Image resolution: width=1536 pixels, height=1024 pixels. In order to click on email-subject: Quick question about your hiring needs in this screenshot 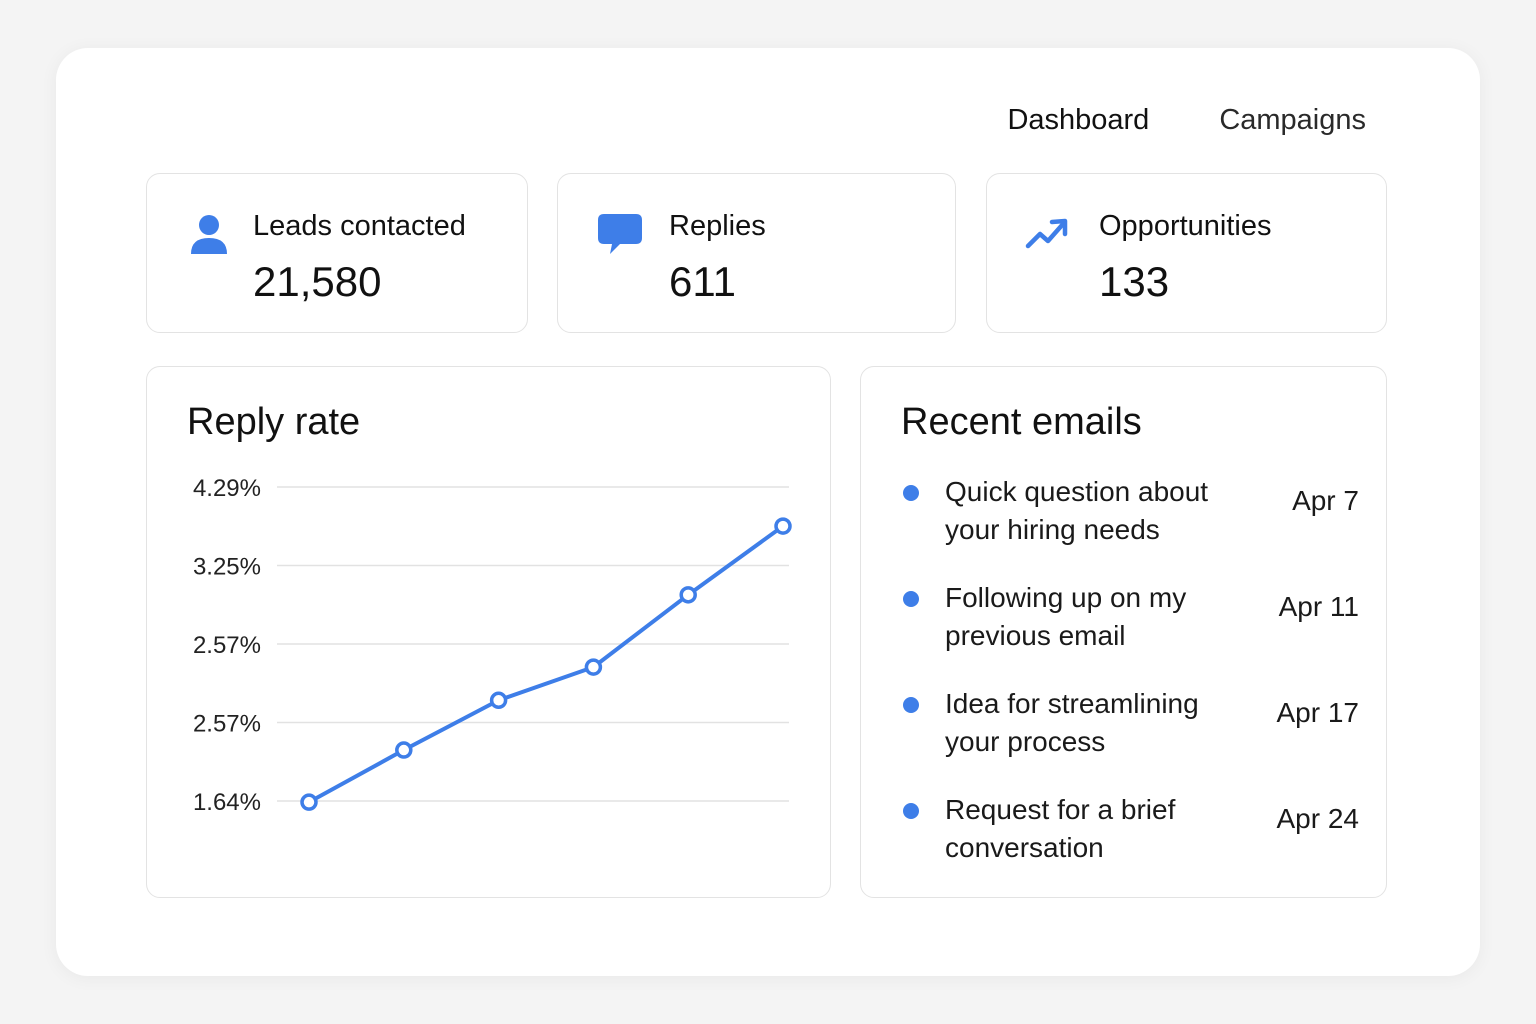, I will do `click(1077, 510)`.